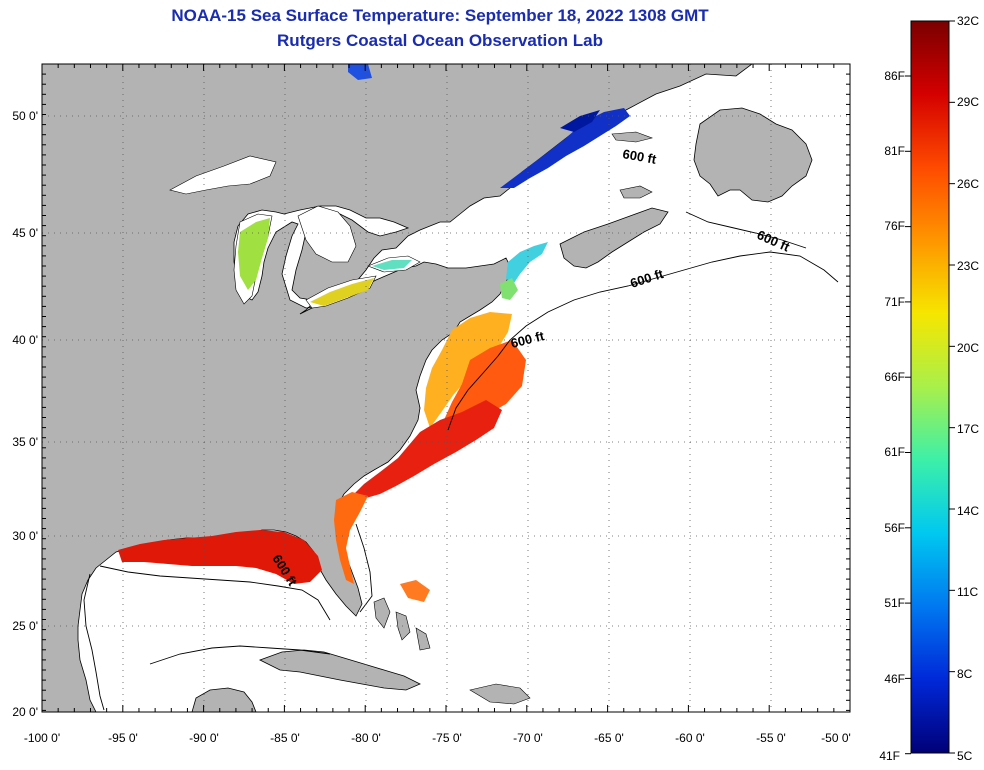  I want to click on sst-lake-michigan, so click(254, 254).